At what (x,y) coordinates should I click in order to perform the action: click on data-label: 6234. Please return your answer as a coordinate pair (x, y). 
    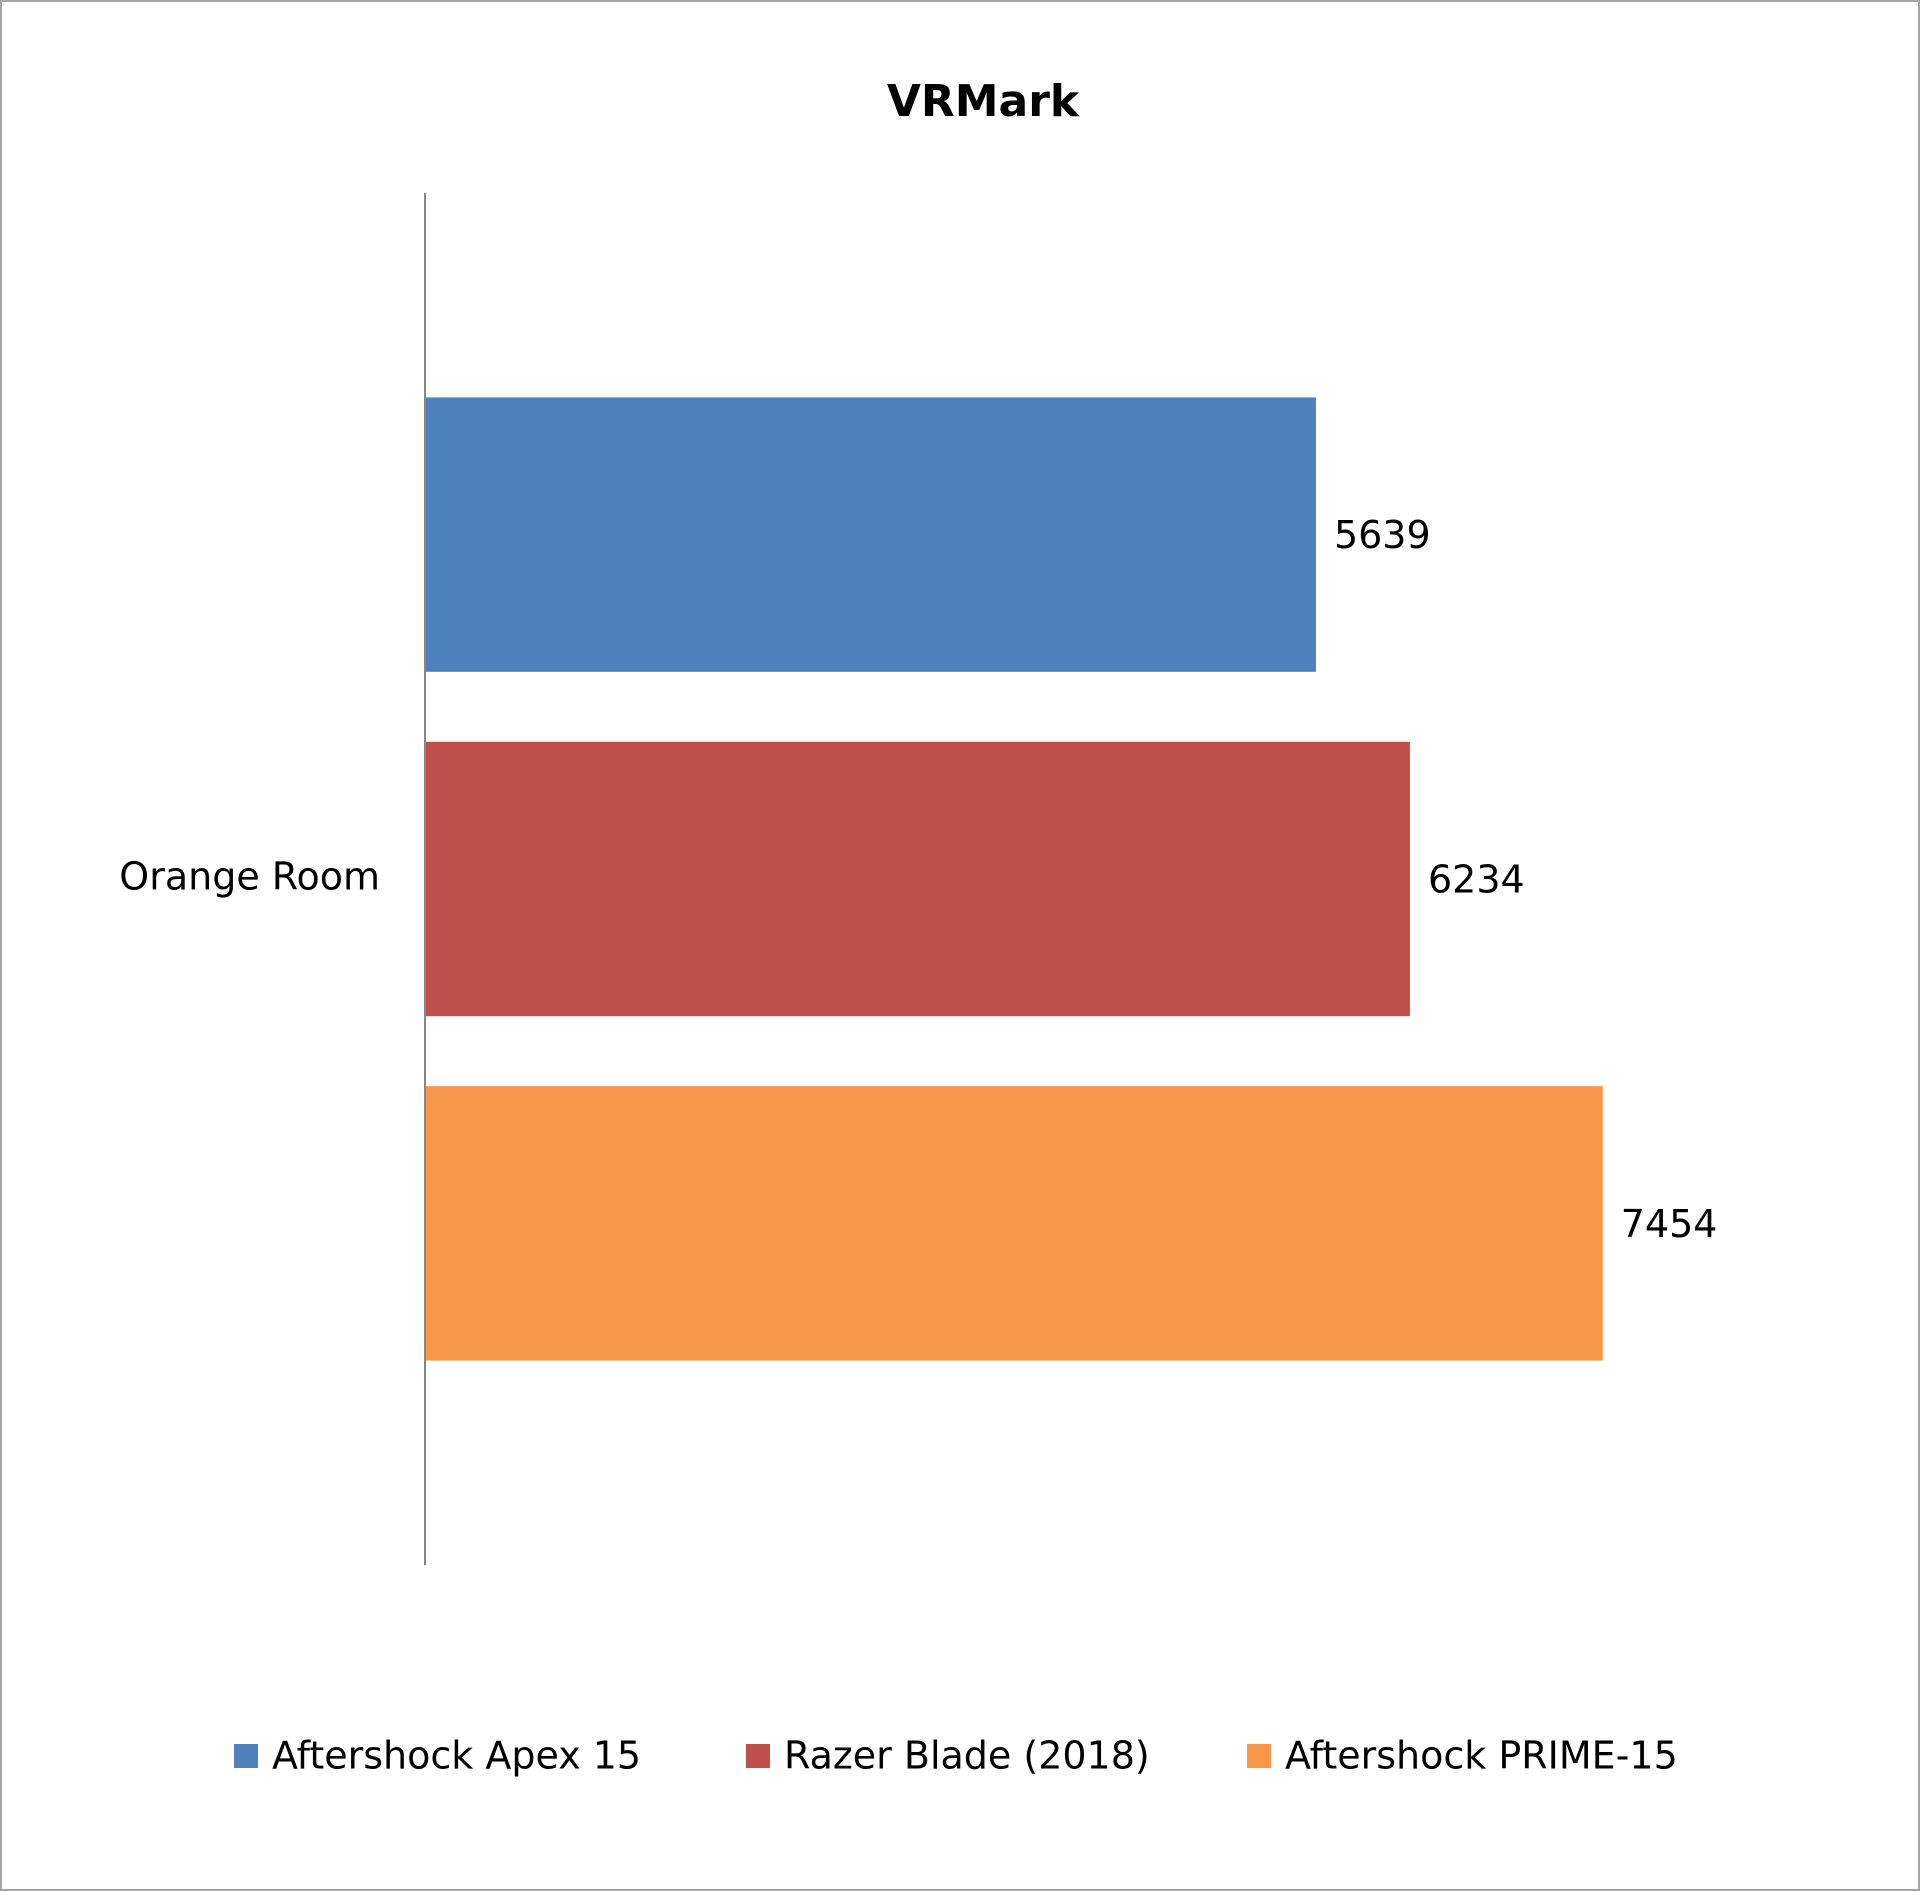
    Looking at the image, I should click on (1476, 880).